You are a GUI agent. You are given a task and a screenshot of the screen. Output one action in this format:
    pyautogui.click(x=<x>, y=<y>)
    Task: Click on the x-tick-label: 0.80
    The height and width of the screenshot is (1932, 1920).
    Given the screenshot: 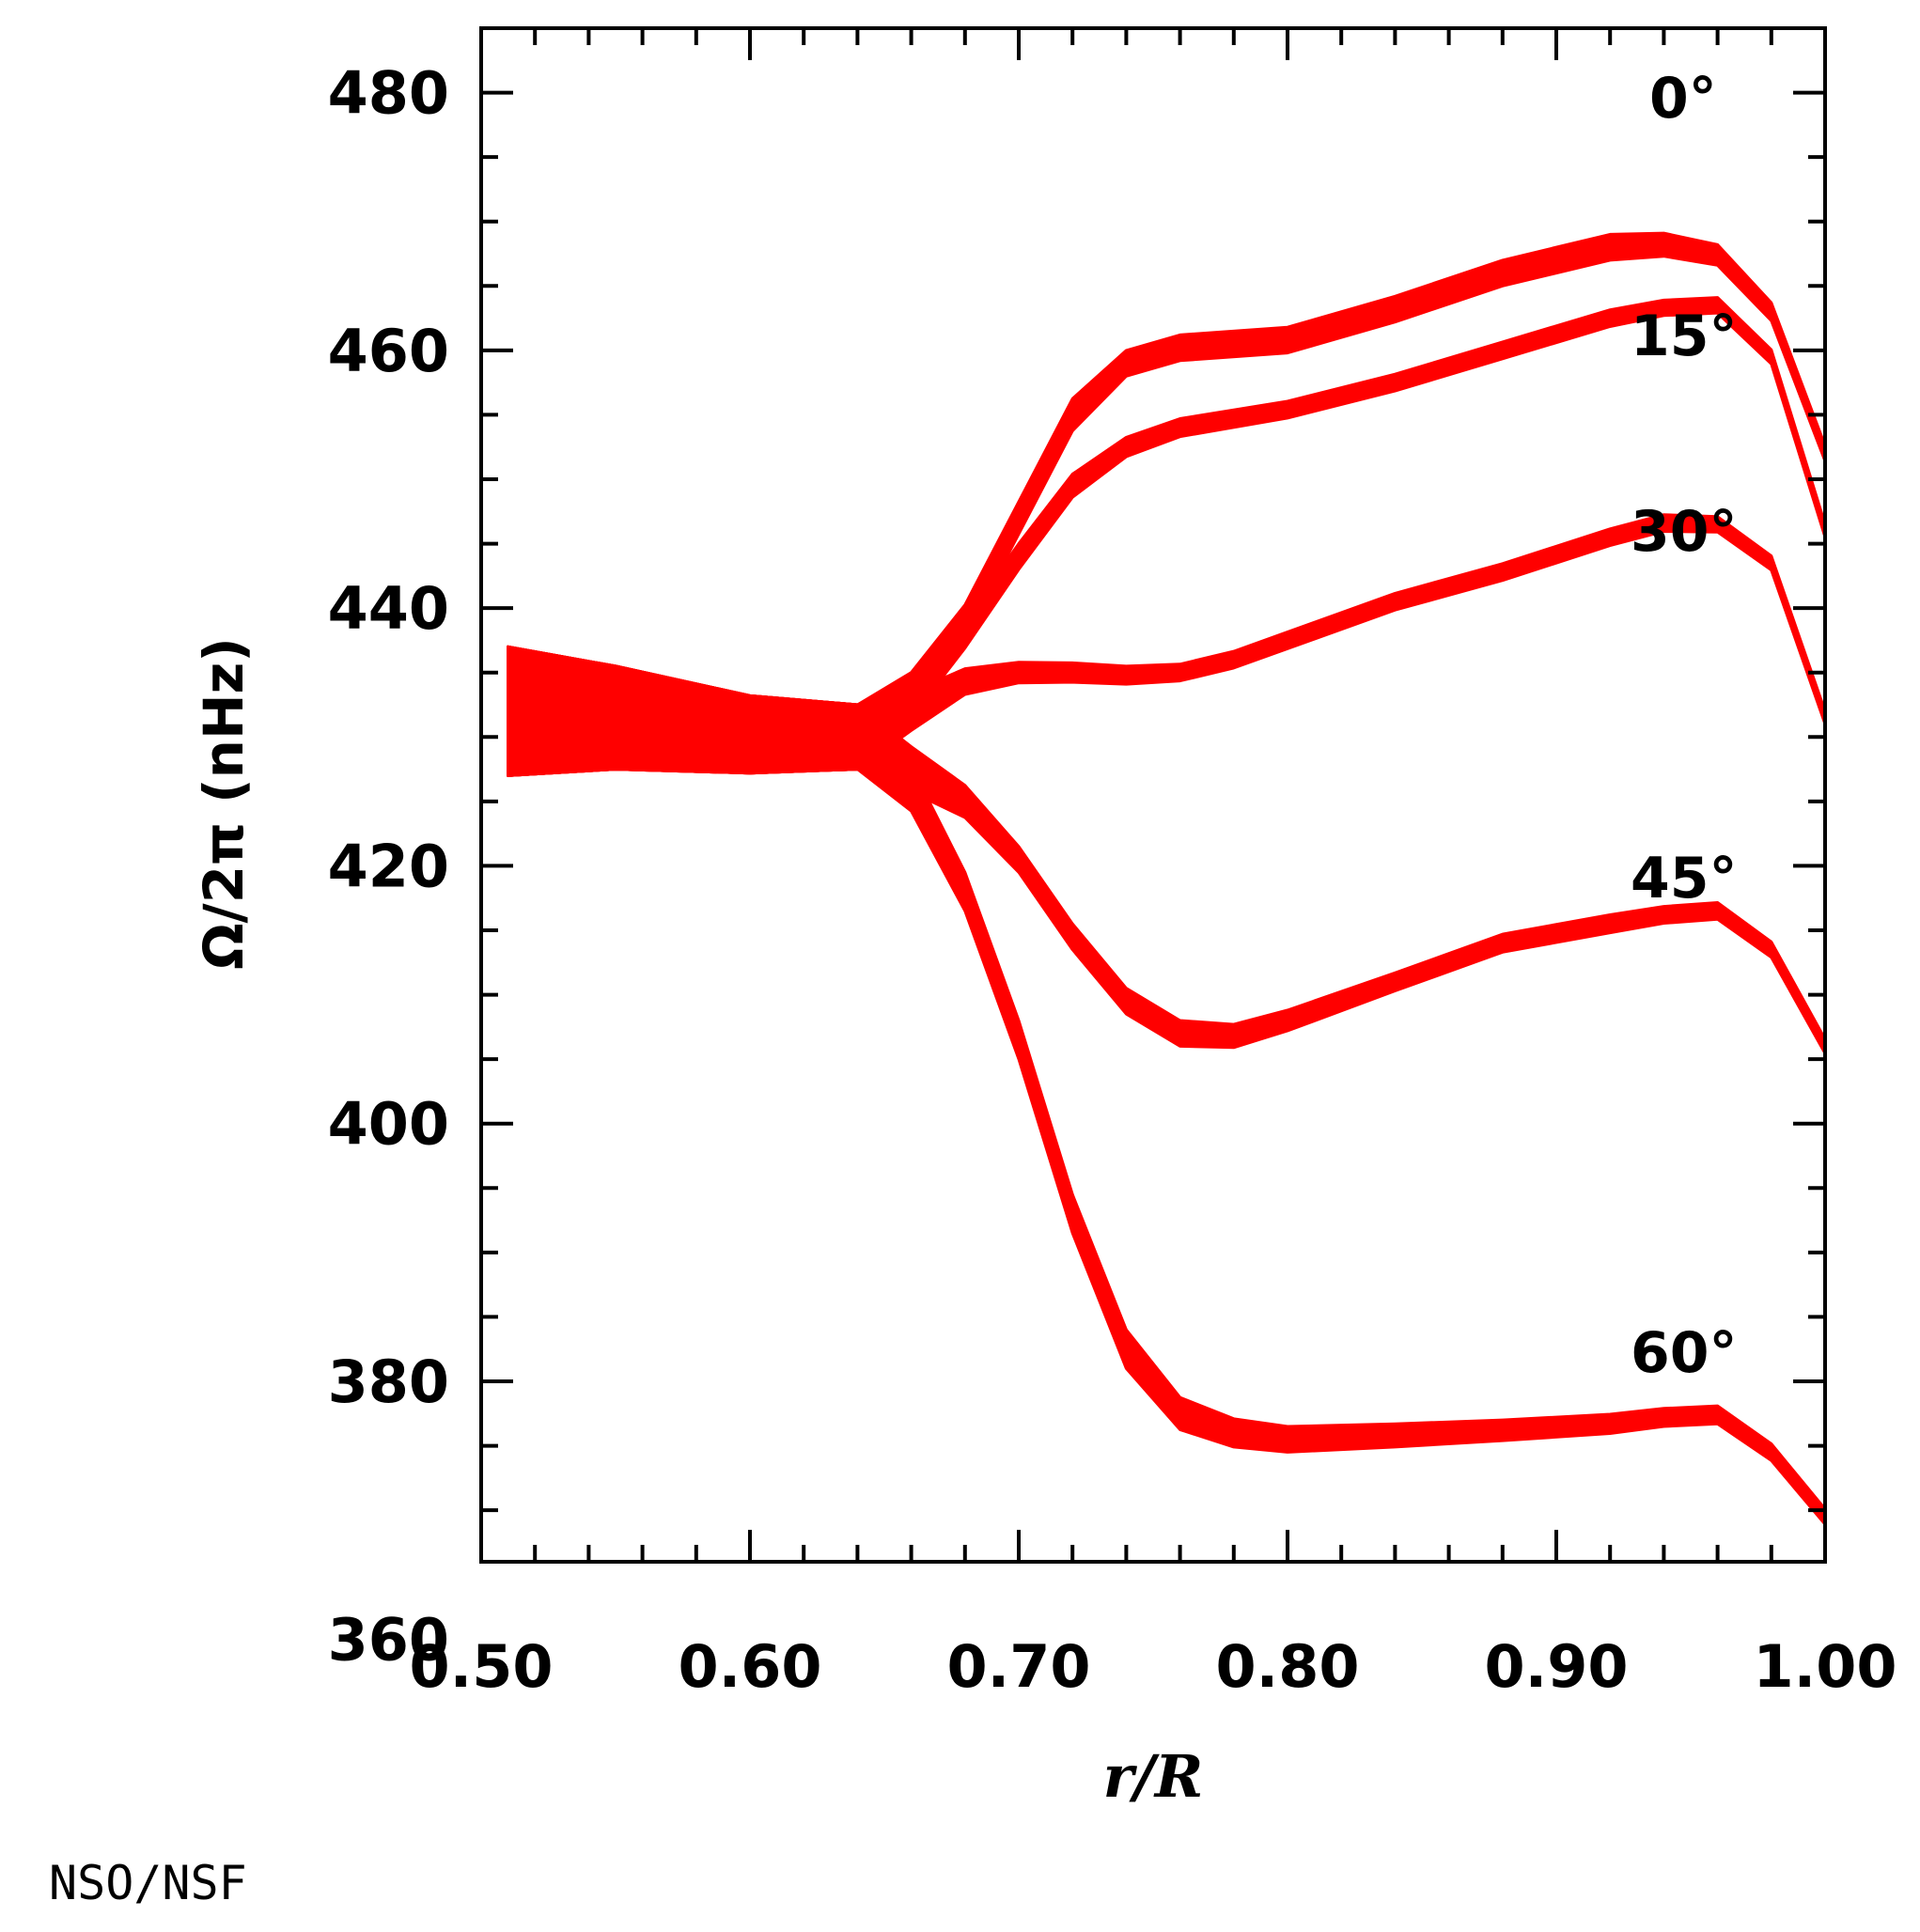 What is the action you would take?
    pyautogui.click(x=1288, y=1666)
    